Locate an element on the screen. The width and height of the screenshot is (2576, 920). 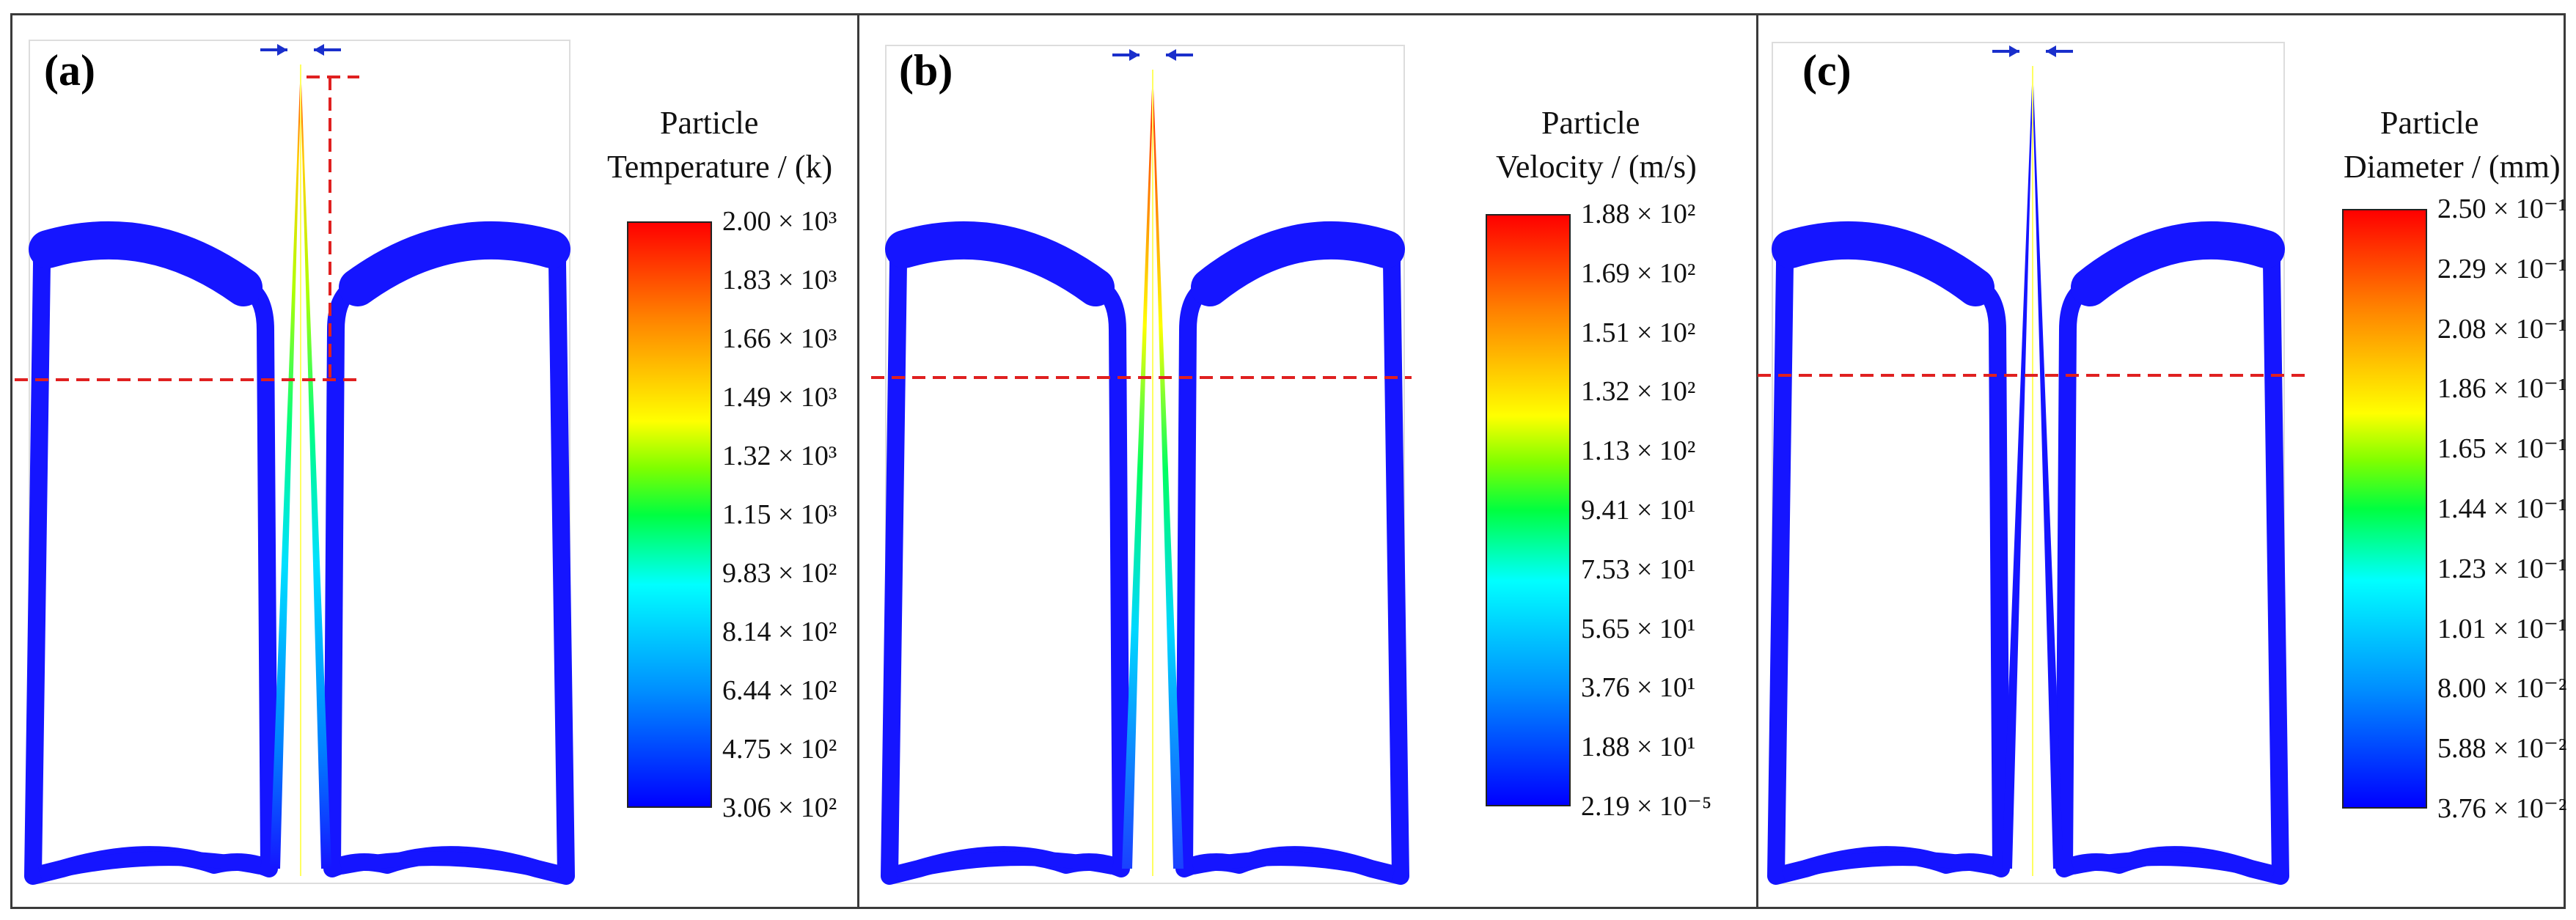
panel-b-right-arch is located at coordinates (1298, 263).